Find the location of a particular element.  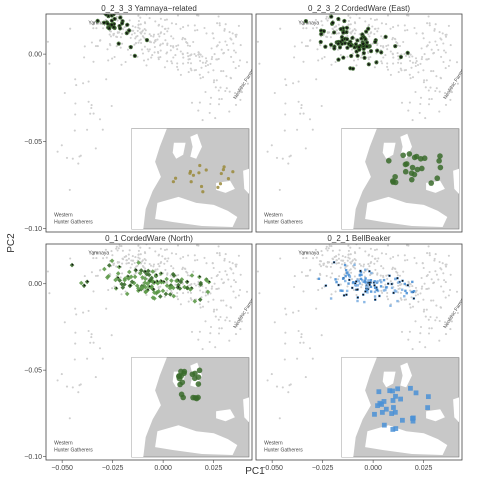

label-neolithic-farmers: Neolithic Farmers is located at coordinates (455, 82).